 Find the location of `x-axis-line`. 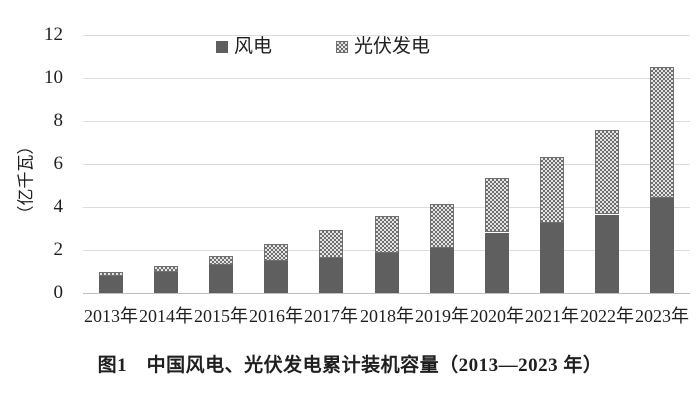

x-axis-line is located at coordinates (386, 293).